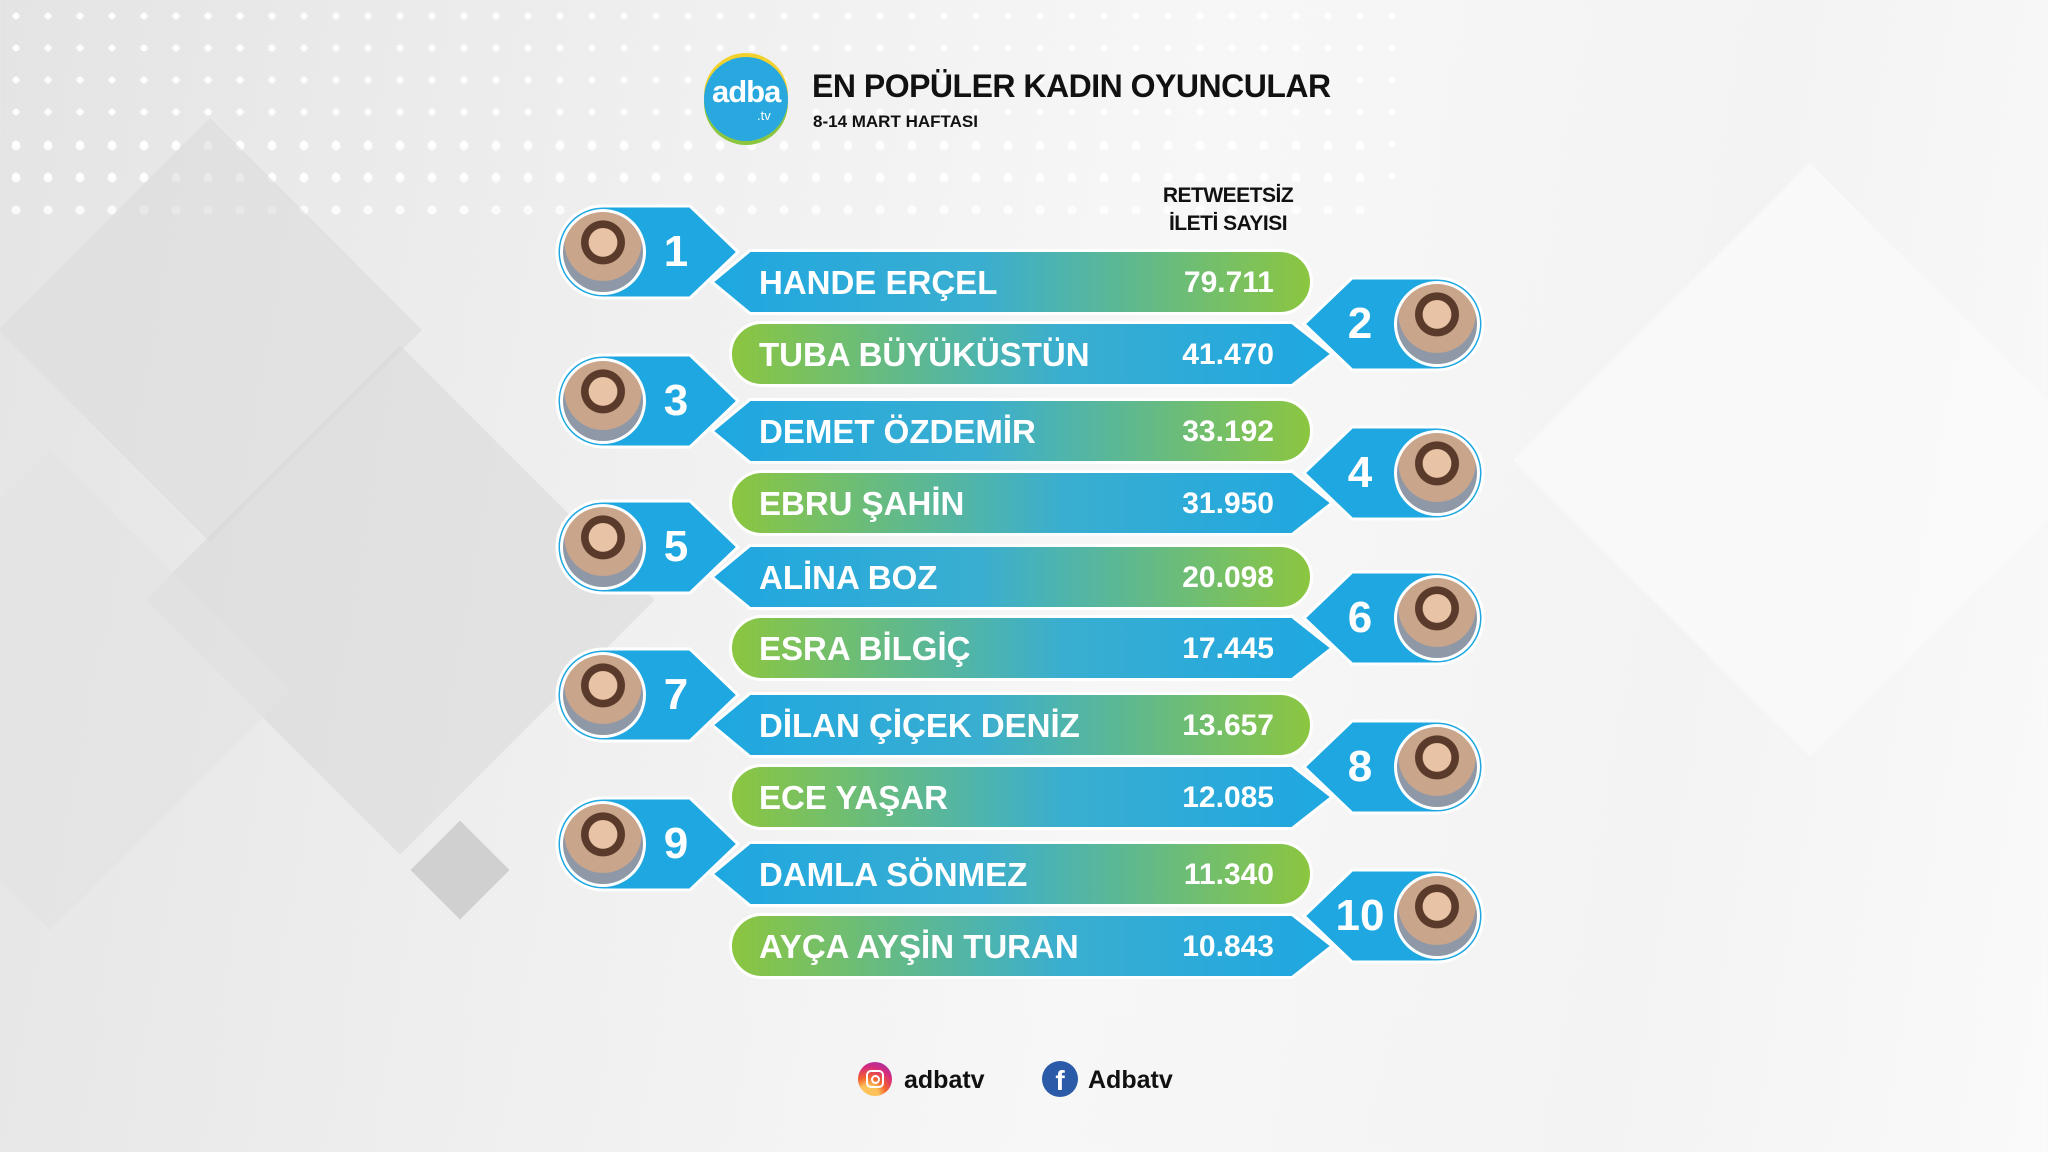 The height and width of the screenshot is (1152, 2048). What do you see at coordinates (897, 431) in the screenshot?
I see `actress-name: DEMET ÖZDEMİR` at bounding box center [897, 431].